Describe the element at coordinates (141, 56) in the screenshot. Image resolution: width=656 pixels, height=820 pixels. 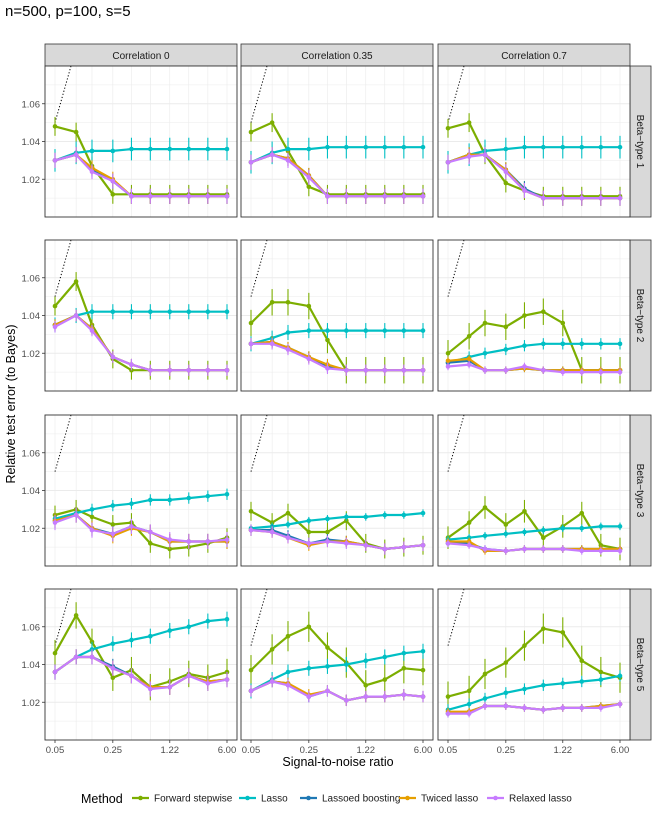
I see `column-strip-label: Correlation 0` at that location.